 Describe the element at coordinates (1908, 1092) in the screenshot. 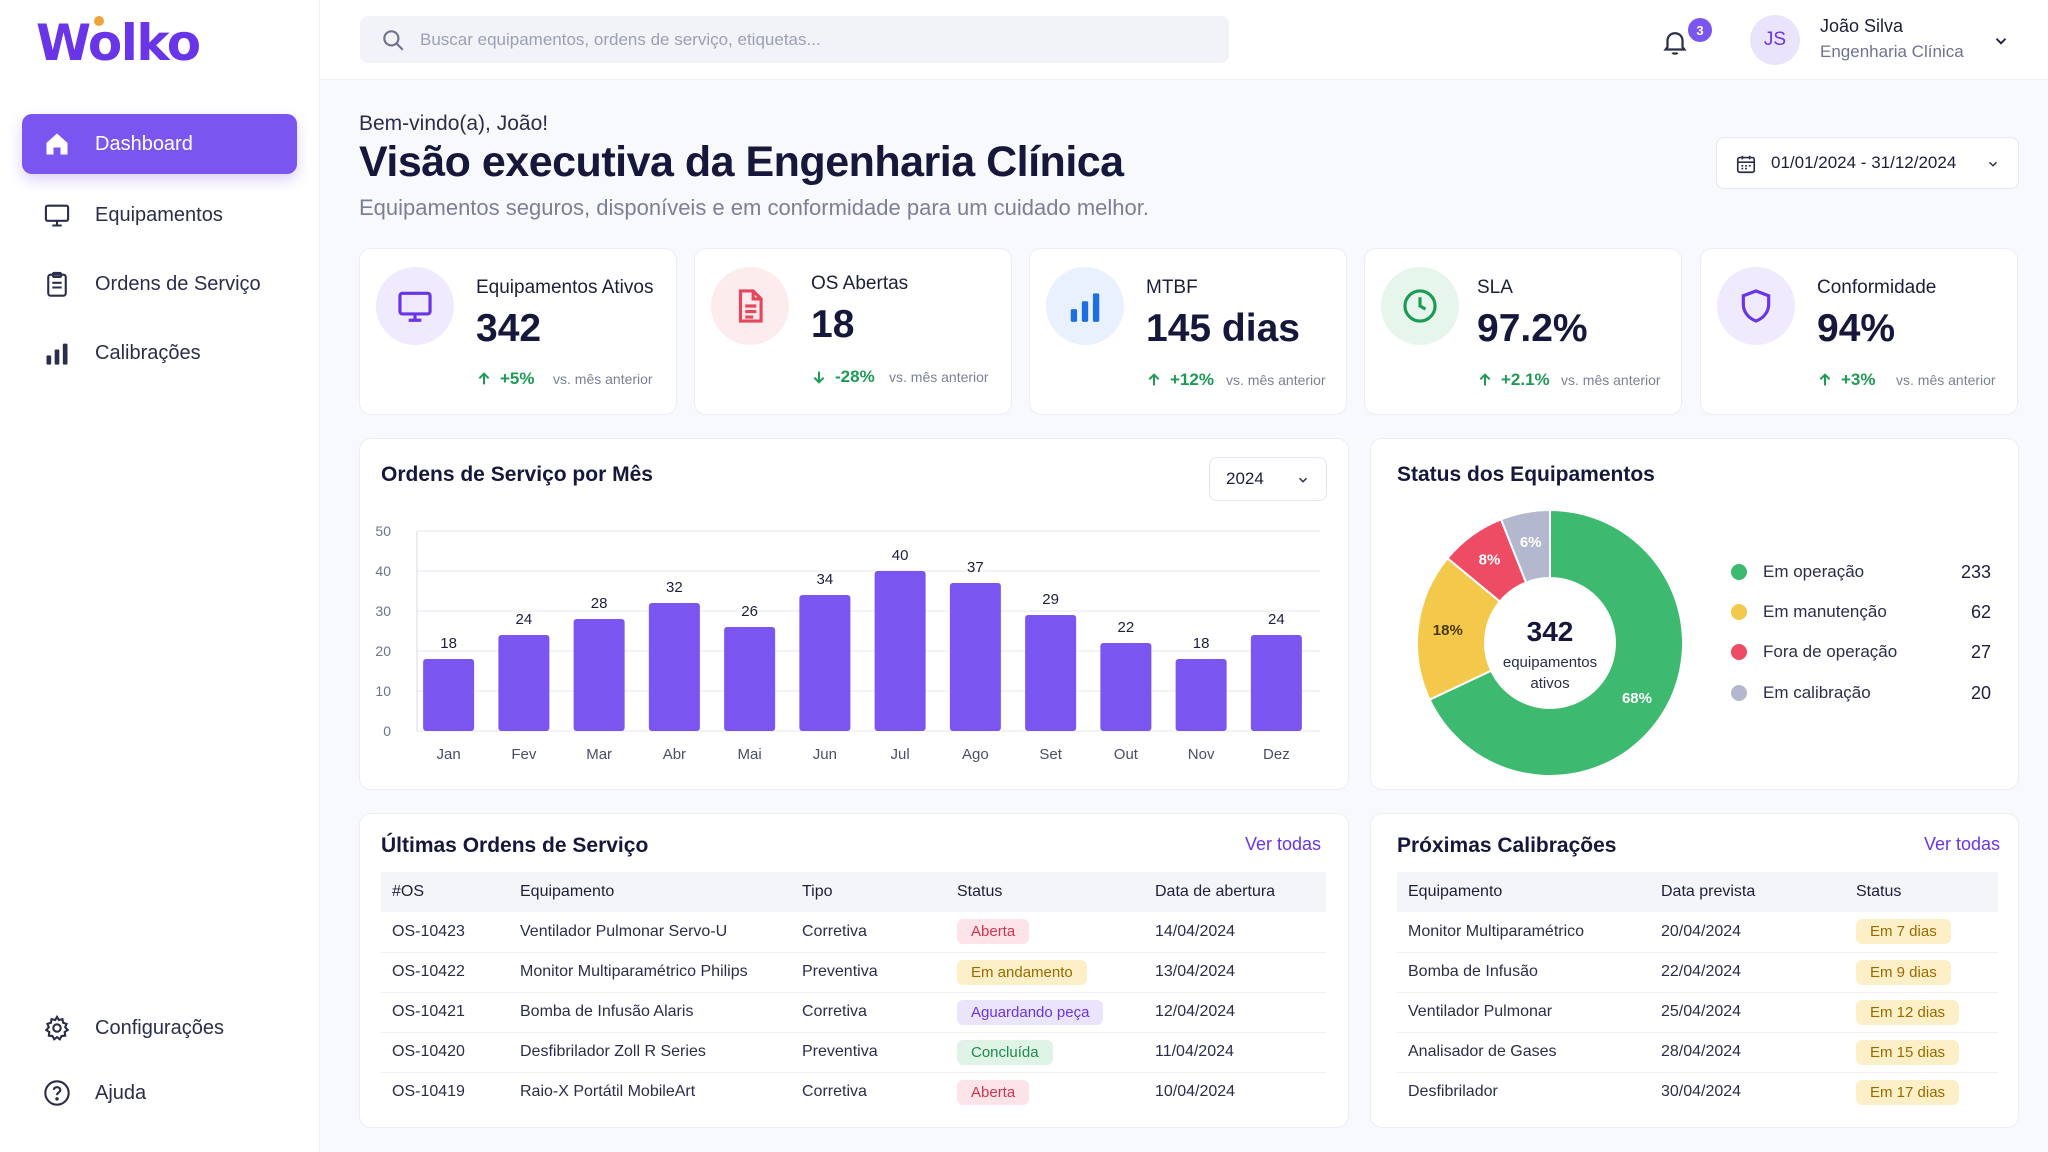

I see `status-badge: Em 17 dias` at that location.